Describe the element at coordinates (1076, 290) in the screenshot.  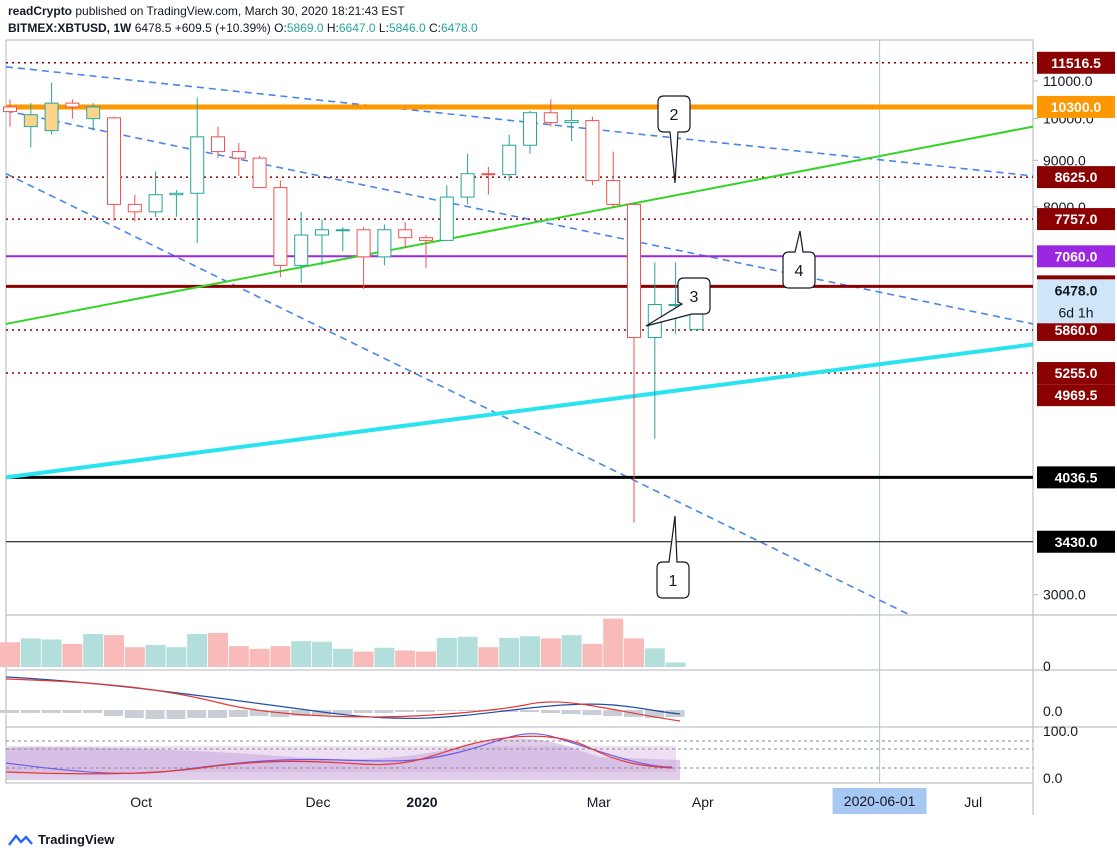
I see `current-price-label: 6478.0` at that location.